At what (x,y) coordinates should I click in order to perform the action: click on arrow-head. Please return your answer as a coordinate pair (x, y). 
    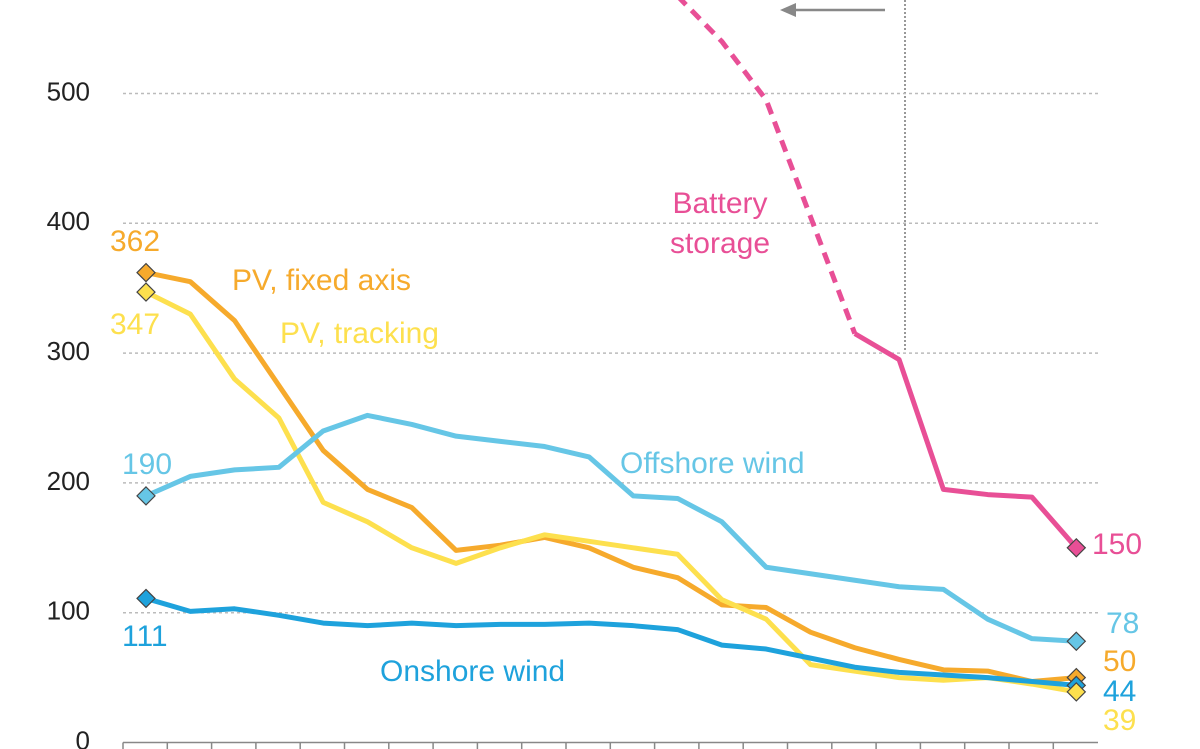
    Looking at the image, I should click on (788, 10).